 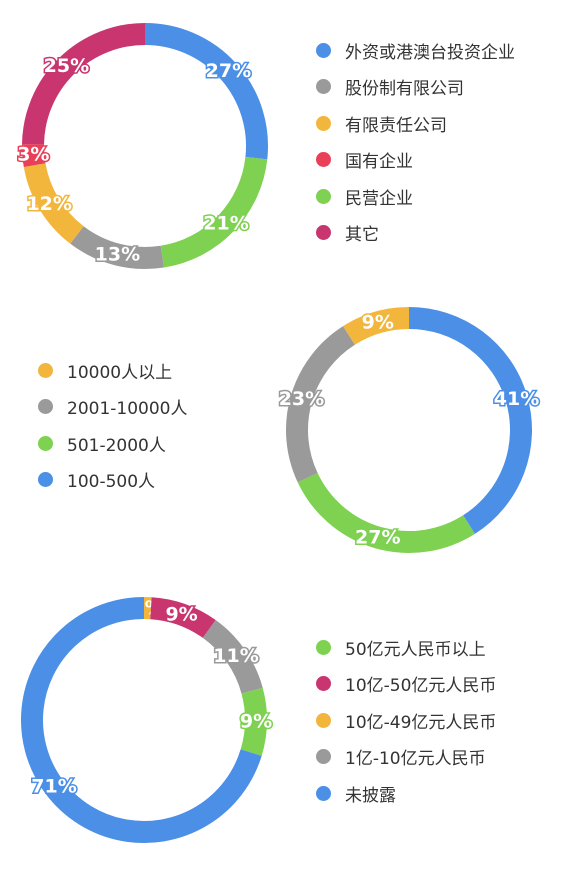 I want to click on legend-item: 未披露, so click(x=406, y=793).